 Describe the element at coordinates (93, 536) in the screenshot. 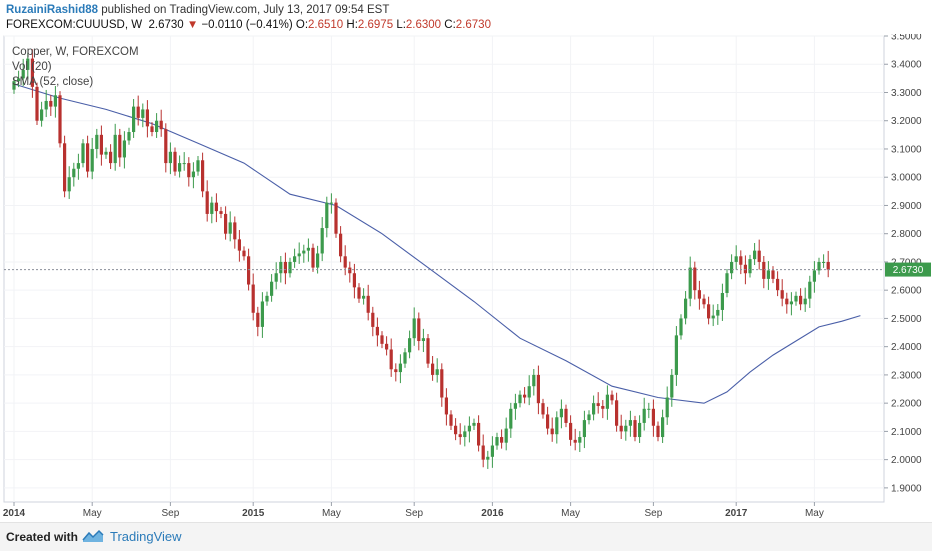

I see `tradingview-logo-icon` at that location.